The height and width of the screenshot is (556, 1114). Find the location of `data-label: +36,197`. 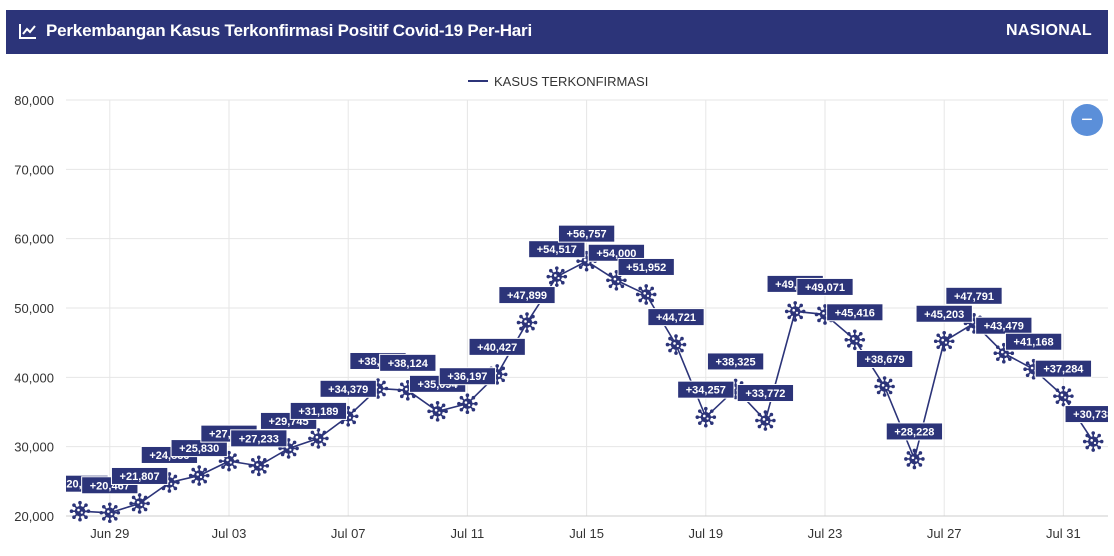

data-label: +36,197 is located at coordinates (467, 376).